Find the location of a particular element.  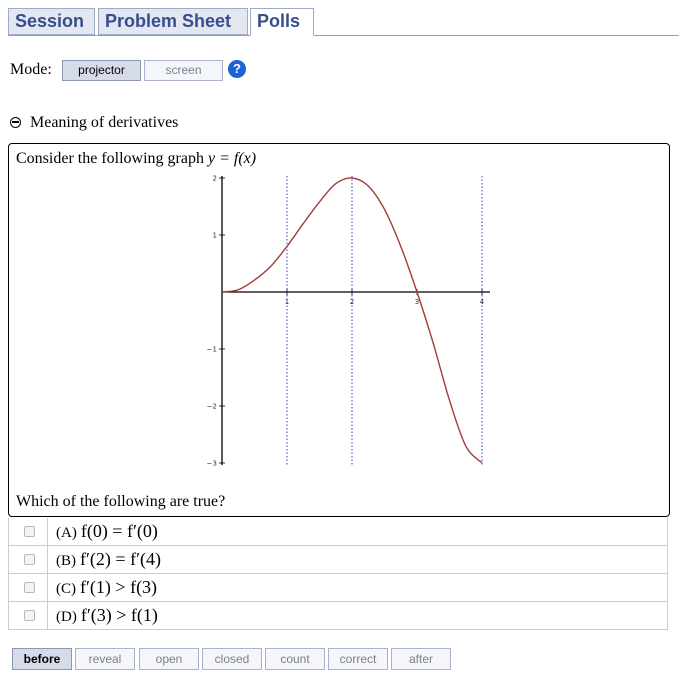

option-b-expr: f′(2) = f′(4) is located at coordinates (120, 559).